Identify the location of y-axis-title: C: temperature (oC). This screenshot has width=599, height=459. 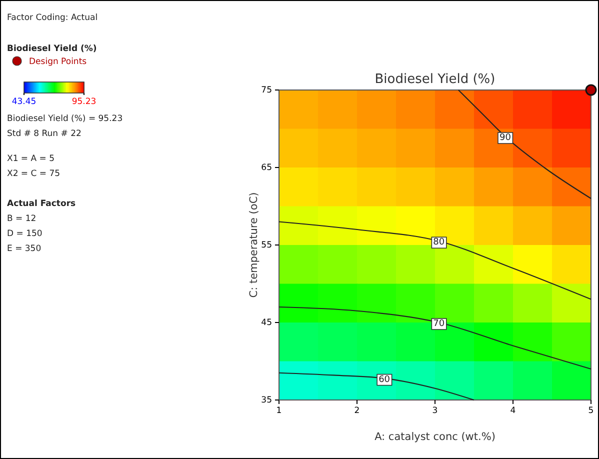
(254, 245).